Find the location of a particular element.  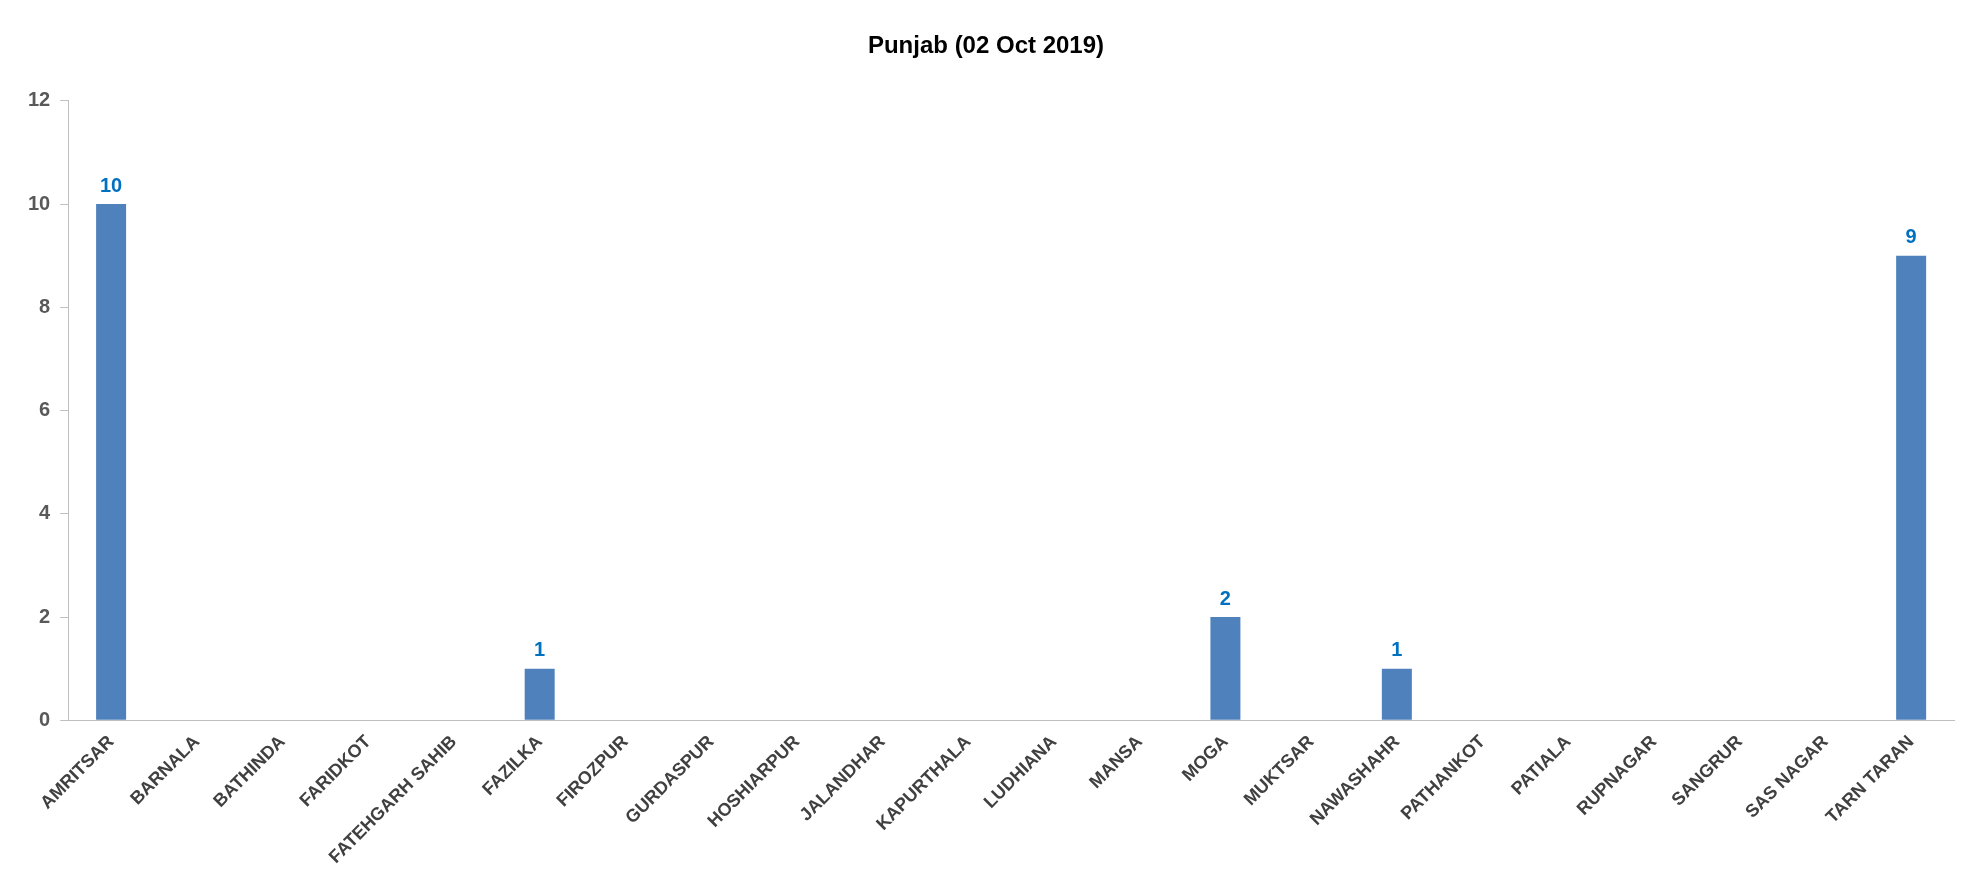

y-tick-label: 10 is located at coordinates (39, 202).